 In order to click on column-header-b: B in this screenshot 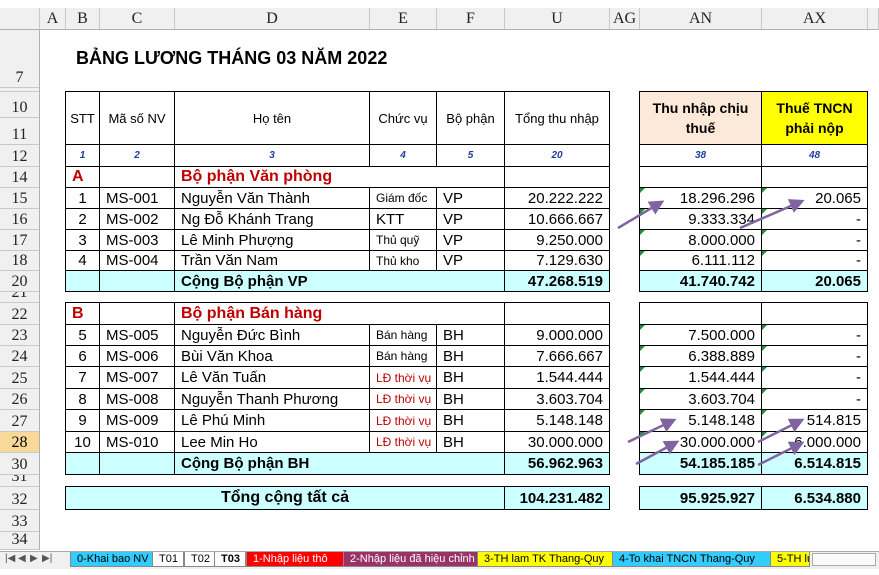, I will do `click(83, 19)`.